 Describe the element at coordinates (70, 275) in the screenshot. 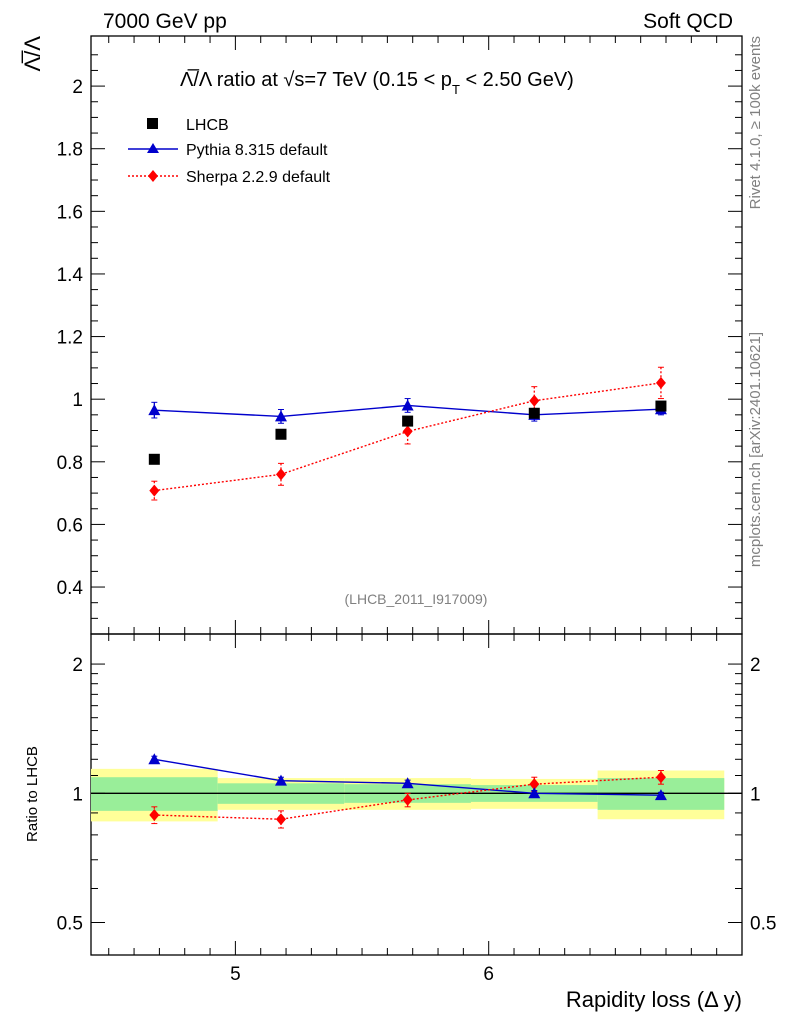

I see `y-tick-label: 1.4` at that location.